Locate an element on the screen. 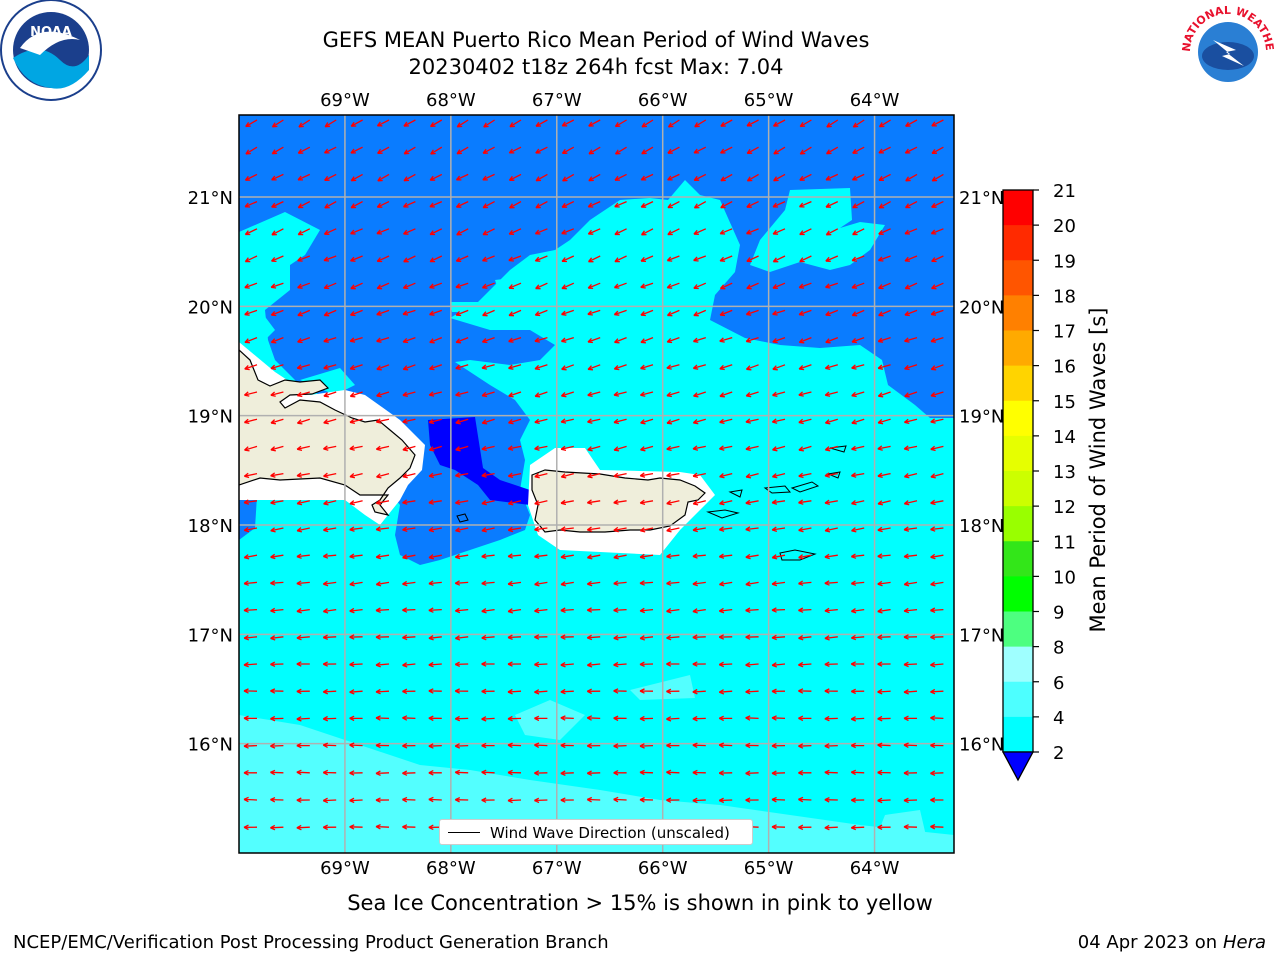 This screenshot has height=960, width=1280. longitude-labels-top: 69°W 68°W 67°W 66°W 65°W 64°W is located at coordinates (610, 100).